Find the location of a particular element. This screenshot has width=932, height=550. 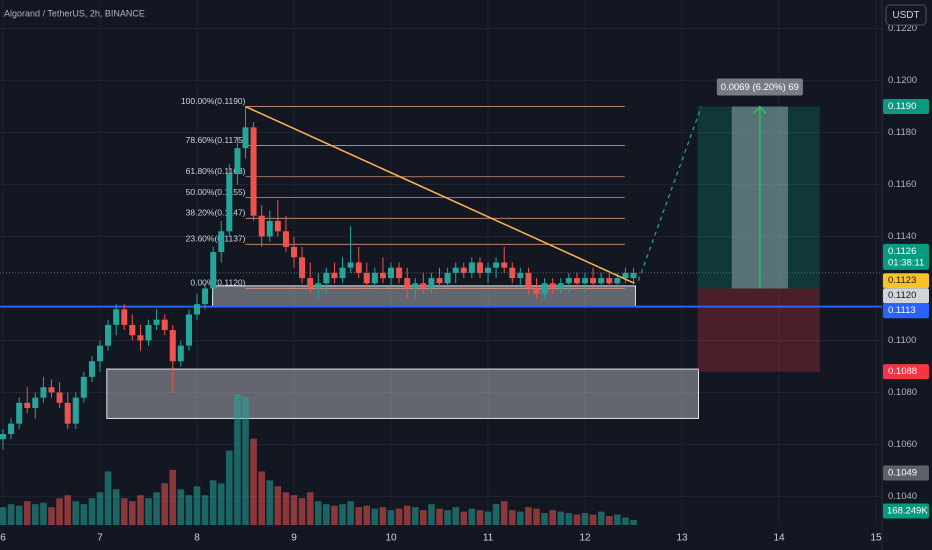

fib-label: 61.80%(0.1163) is located at coordinates (216, 171).